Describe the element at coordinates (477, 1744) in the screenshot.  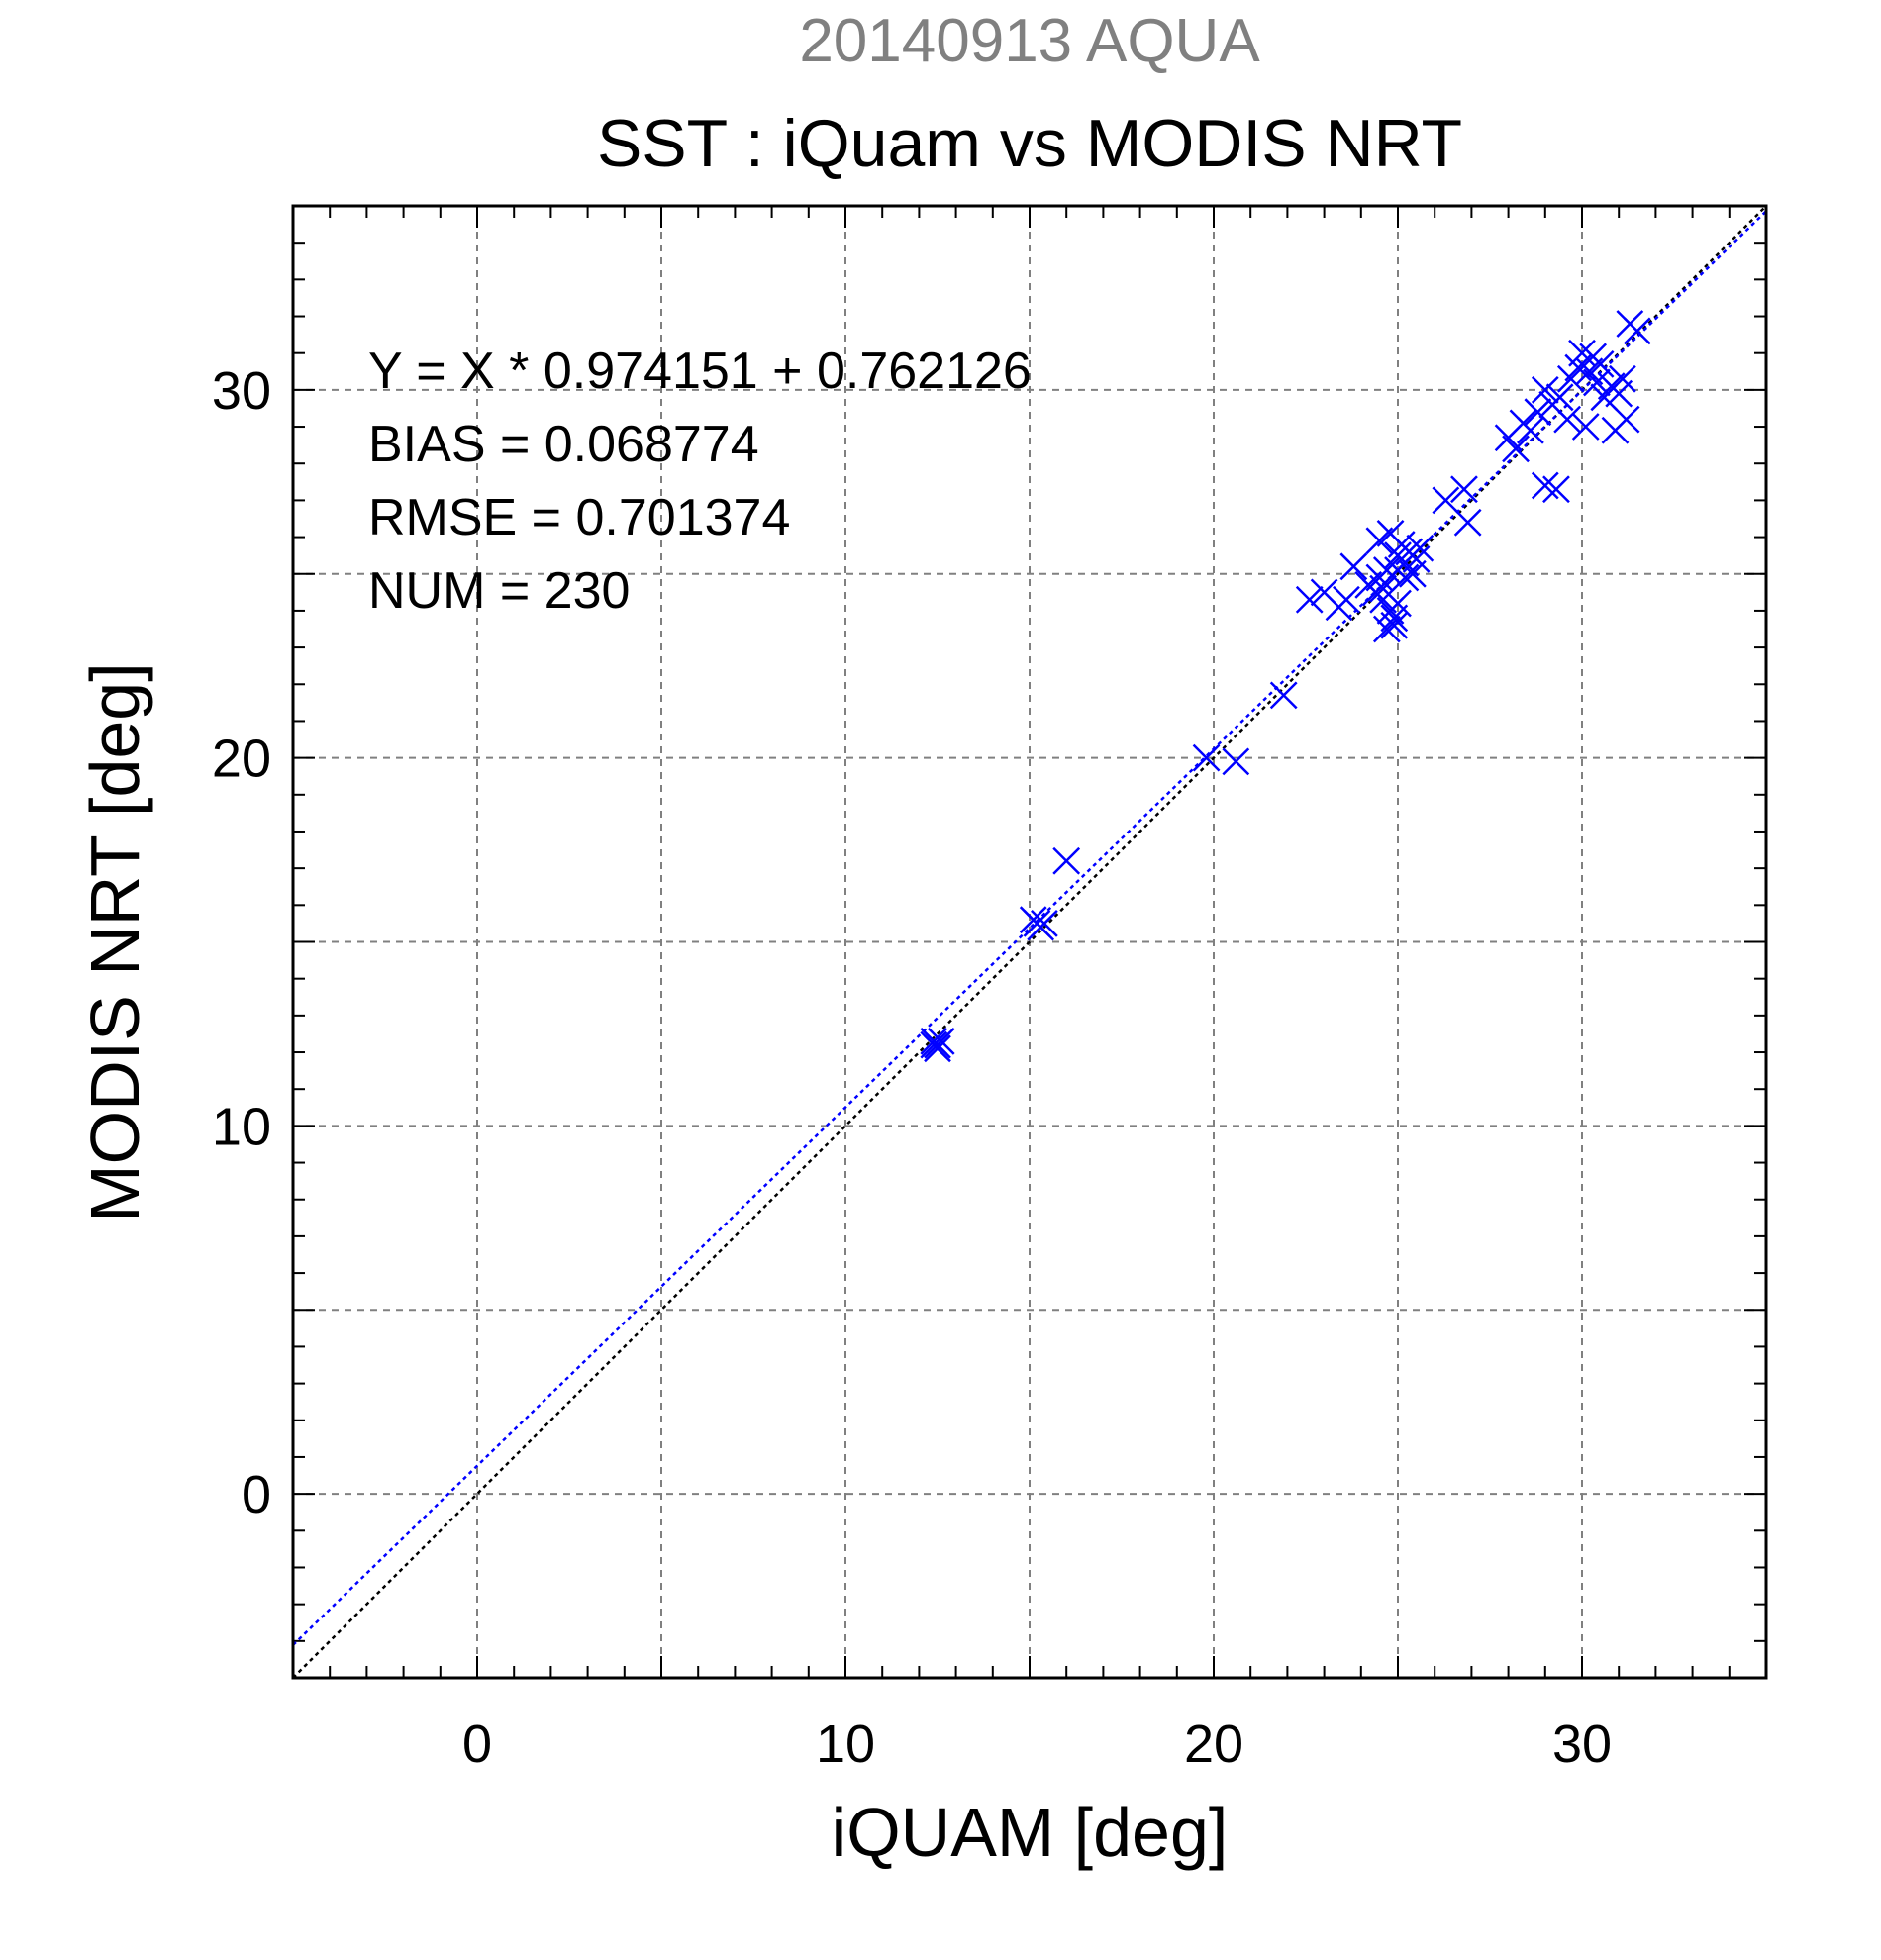
I see `x-tick-label: 0` at that location.